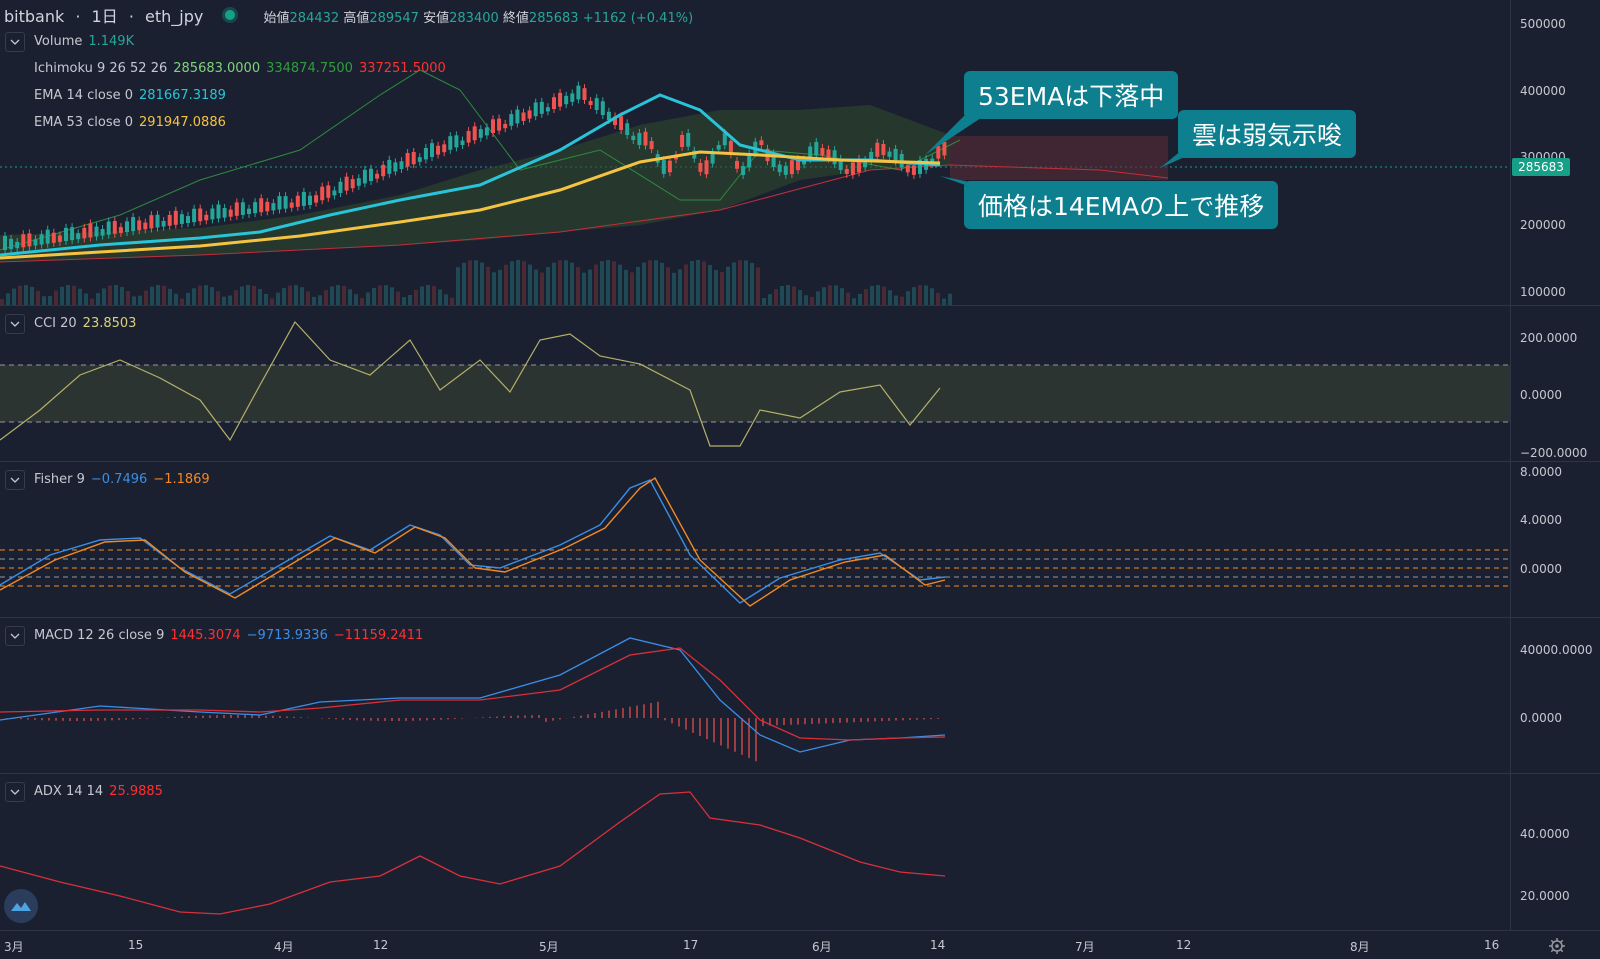 The image size is (1600, 959). I want to click on annotation-ema53: 53EMAは下落中, so click(1071, 95).